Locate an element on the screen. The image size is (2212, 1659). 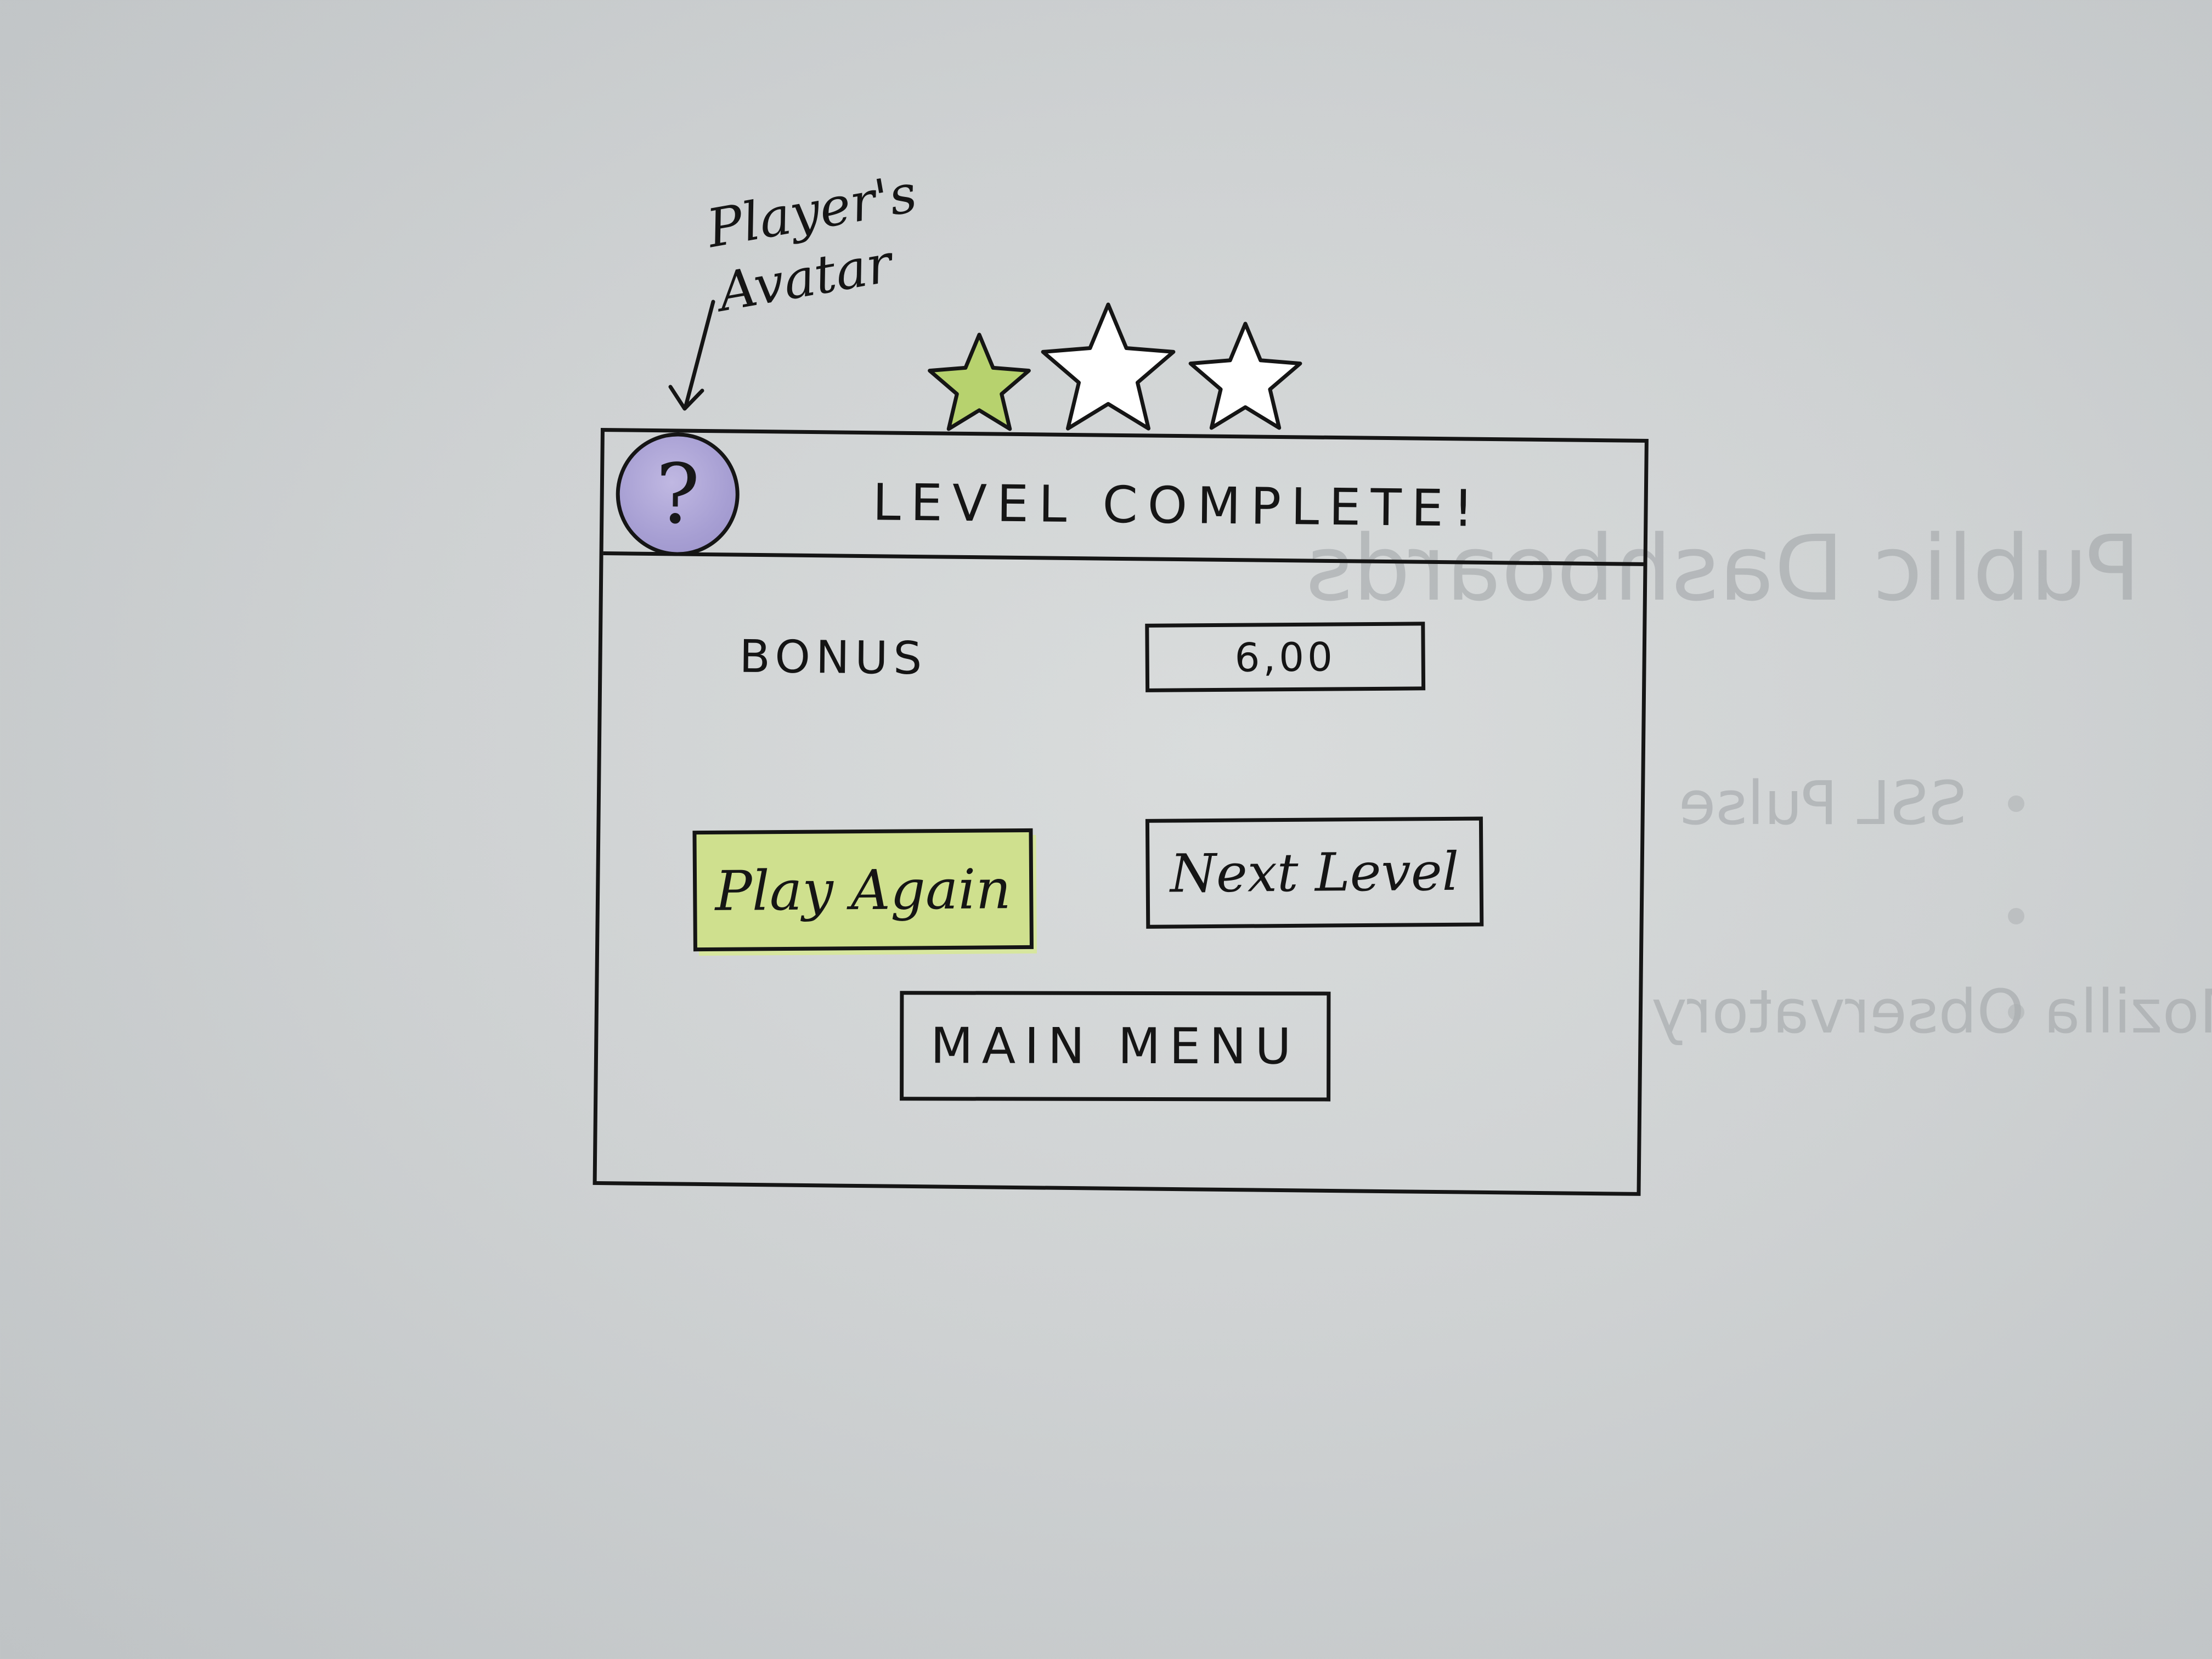
dialog-header: ? LEVEL COMPLETE! is located at coordinates (1124, 499).